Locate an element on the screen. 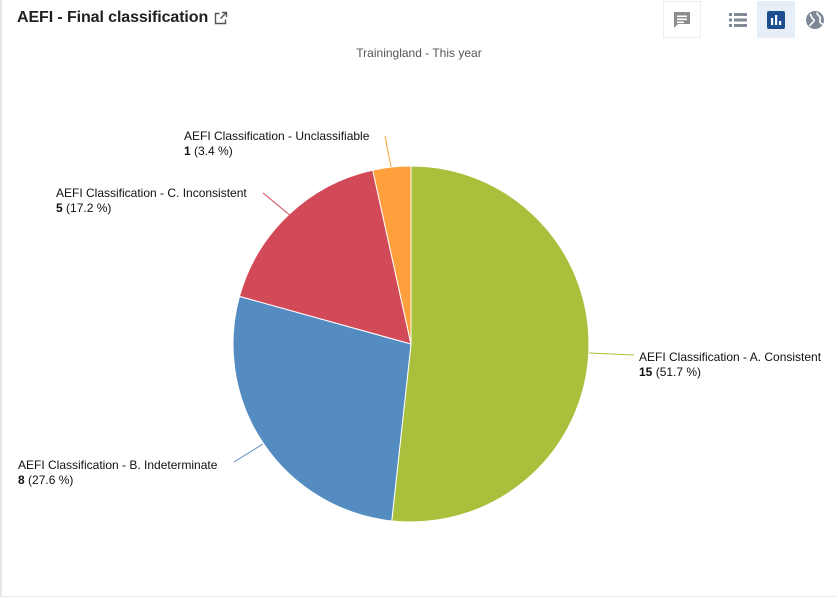  connector-inconsistent is located at coordinates (277, 204).